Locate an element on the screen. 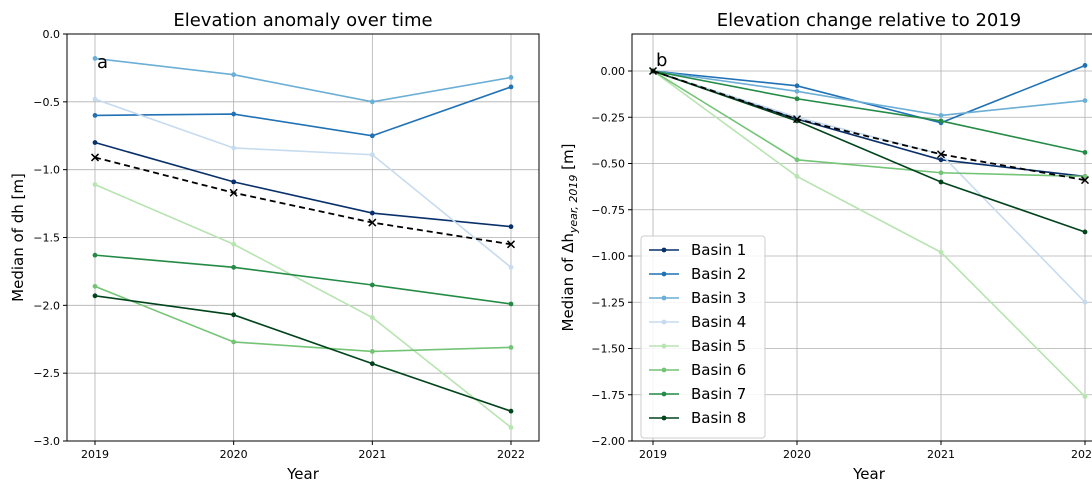 The height and width of the screenshot is (487, 1092). p2-legend-basin-5-label: Basin 5 is located at coordinates (718, 346).